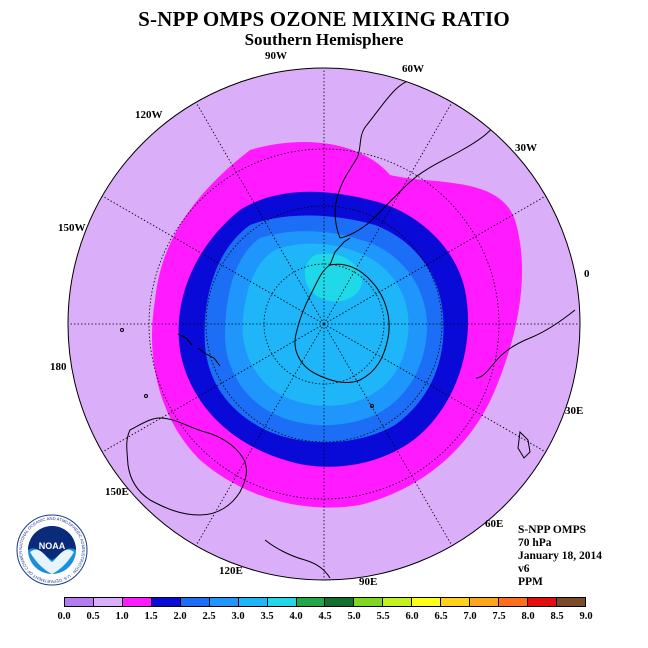  What do you see at coordinates (185, 339) in the screenshot?
I see `new-zealand-north` at bounding box center [185, 339].